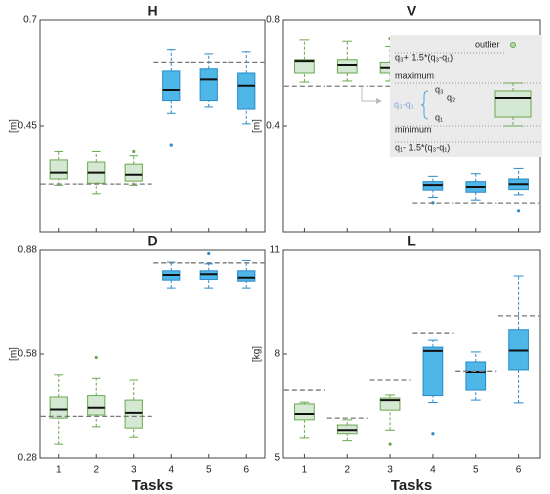  I want to click on y-tick-label: 0.58, so click(28, 354).